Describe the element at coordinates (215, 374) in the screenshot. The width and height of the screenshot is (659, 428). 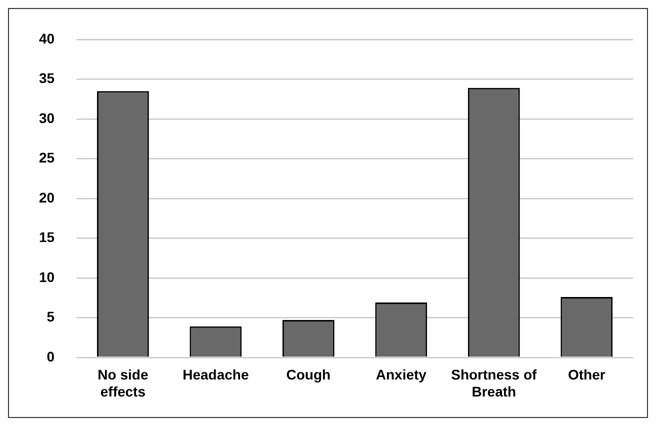
I see `x-tick-label: Headache` at that location.